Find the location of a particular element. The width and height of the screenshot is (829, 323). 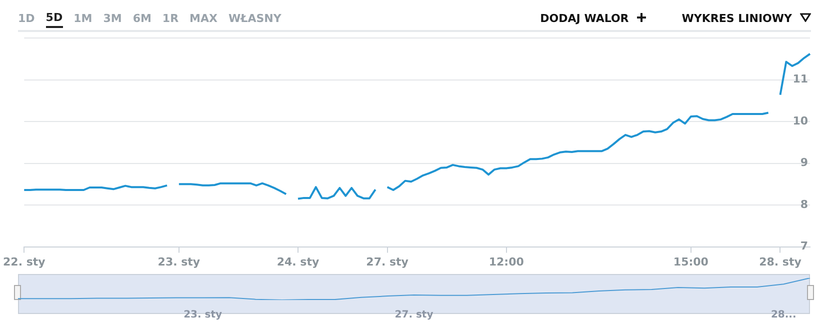

text: 5D is located at coordinates (54, 18).